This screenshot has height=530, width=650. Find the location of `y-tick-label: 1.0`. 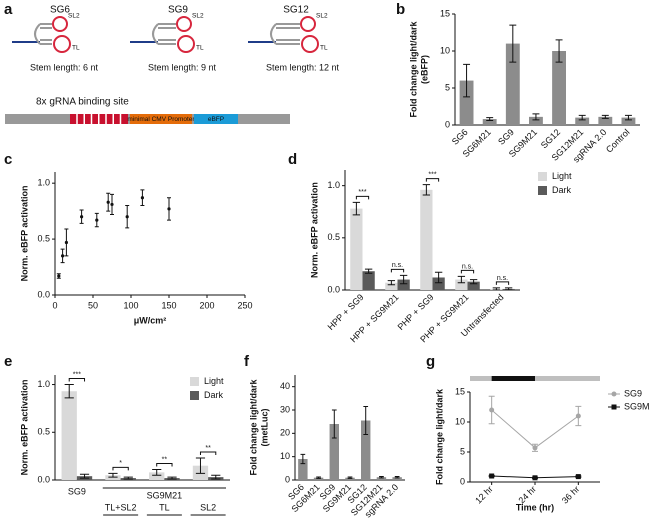

y-tick-label: 1.0 is located at coordinates (333, 185).